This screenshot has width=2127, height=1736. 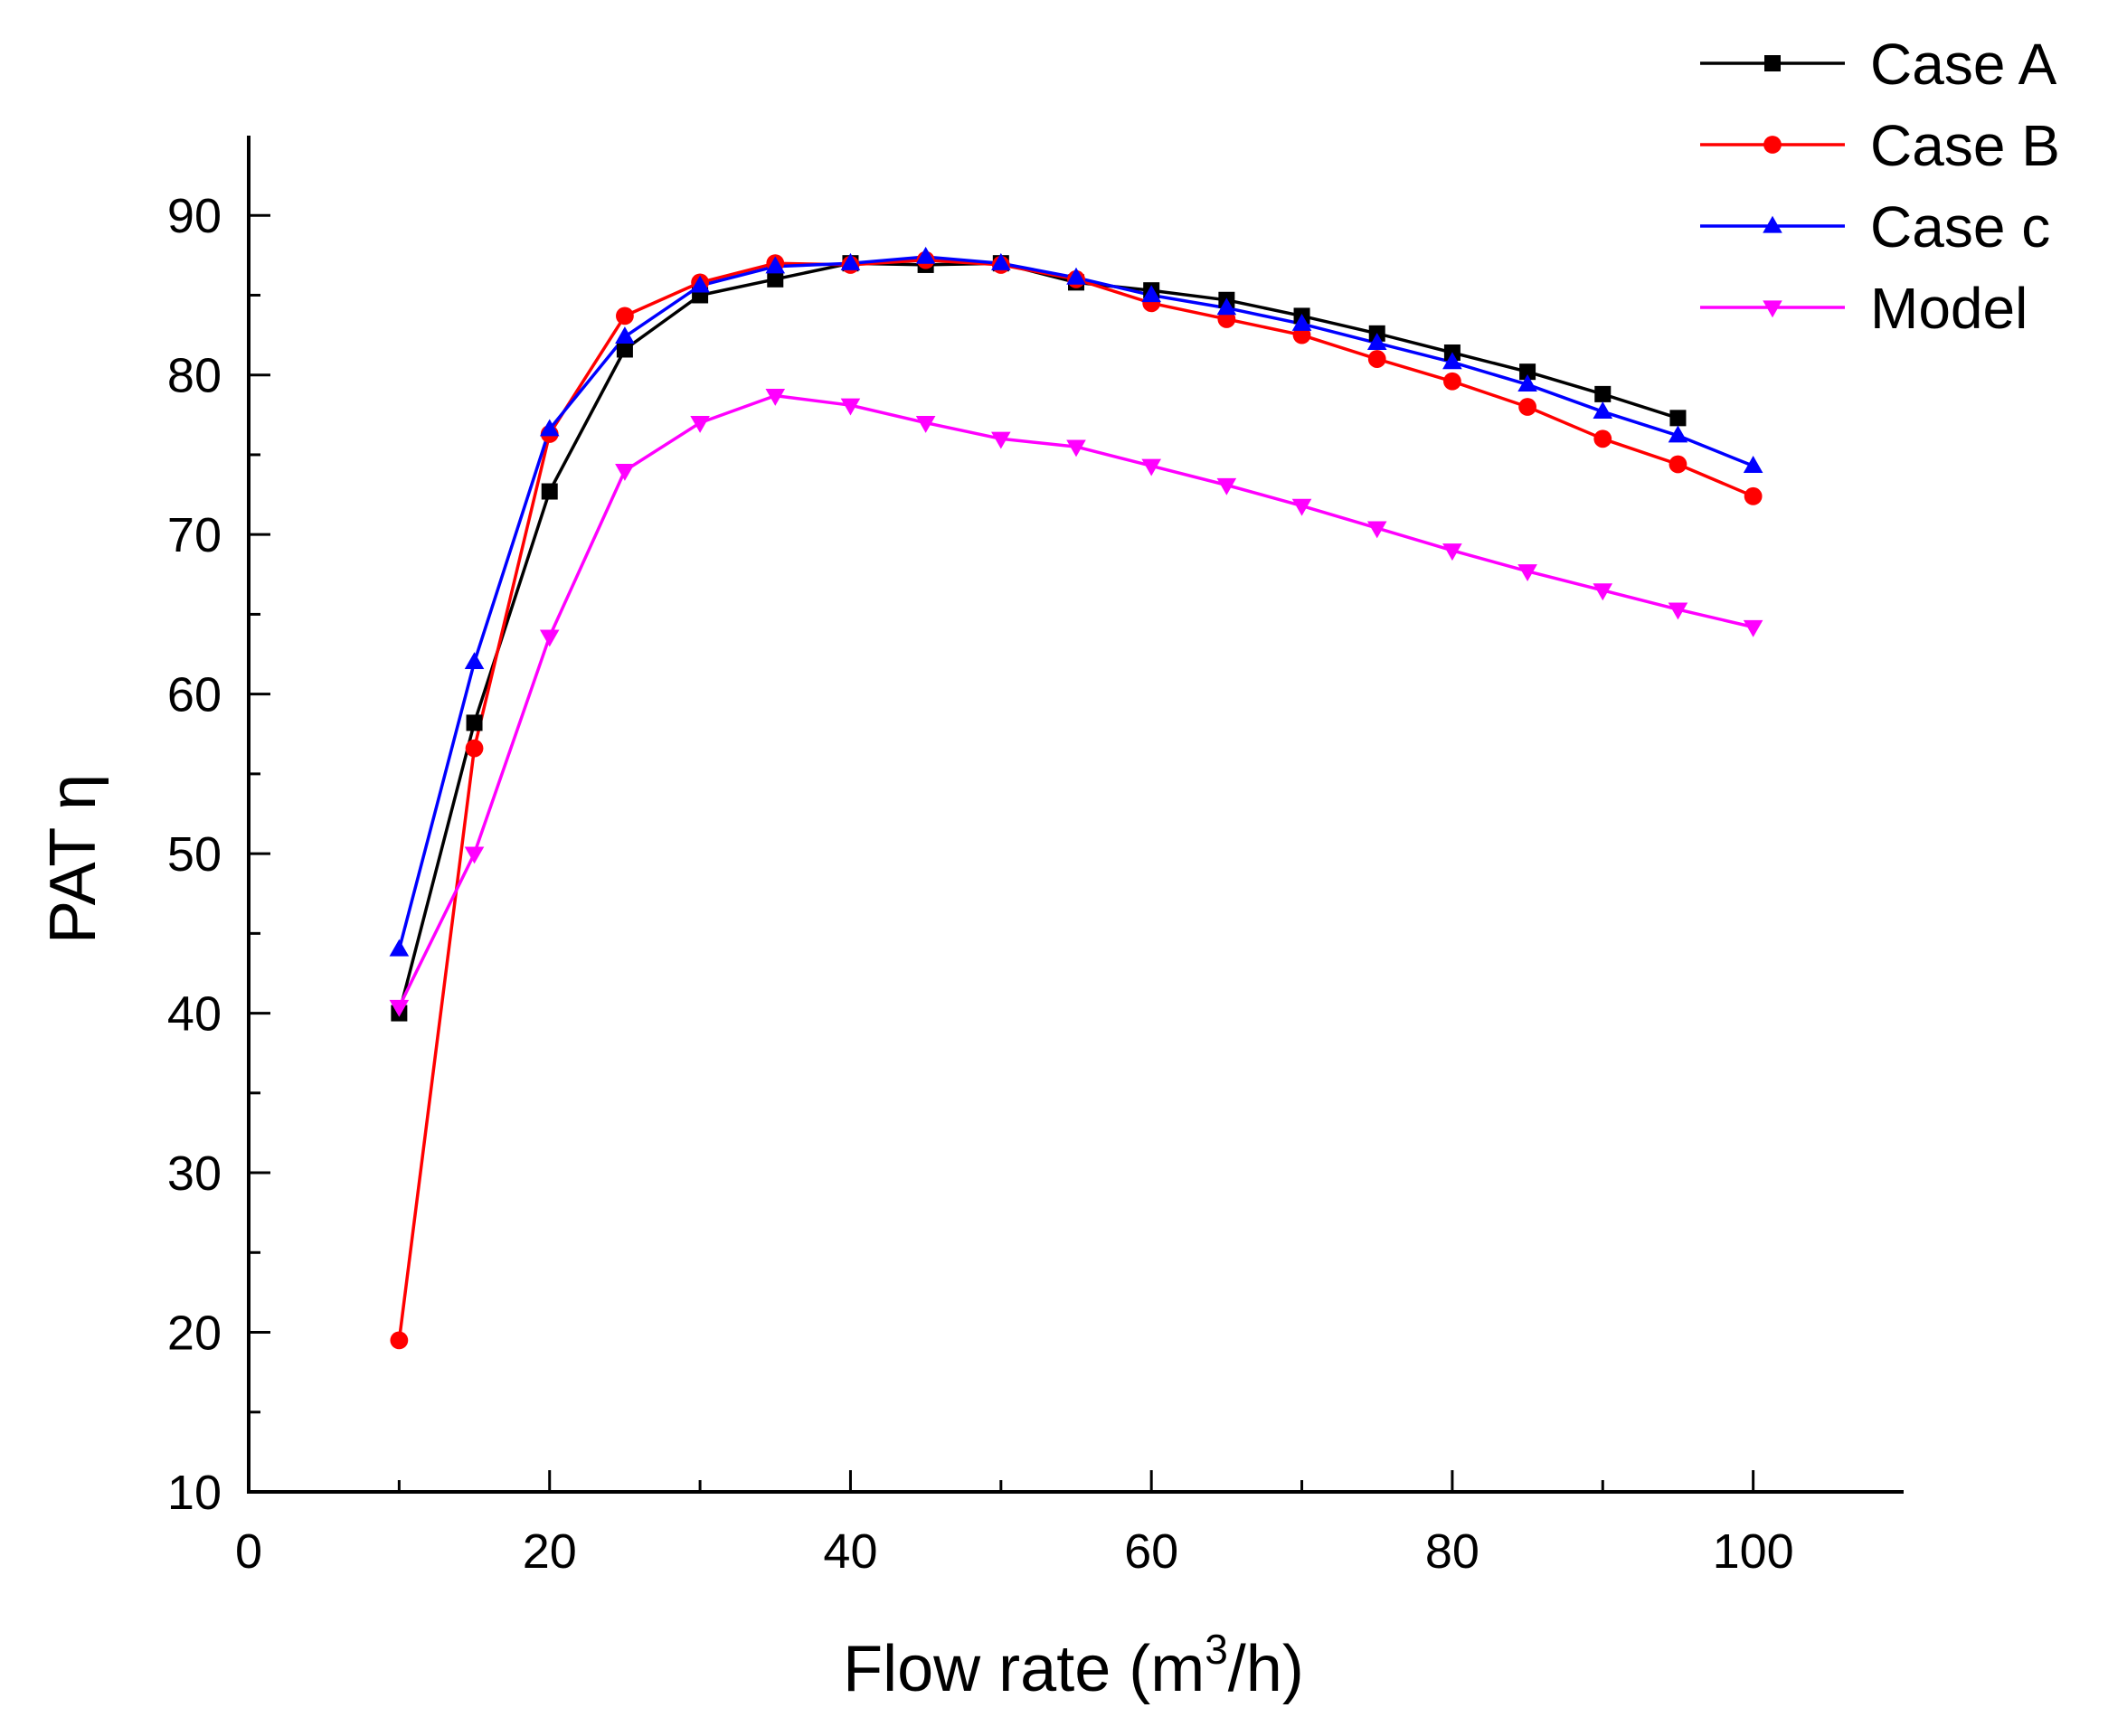 What do you see at coordinates (1772, 224) in the screenshot?
I see `legend-marker-case-c` at bounding box center [1772, 224].